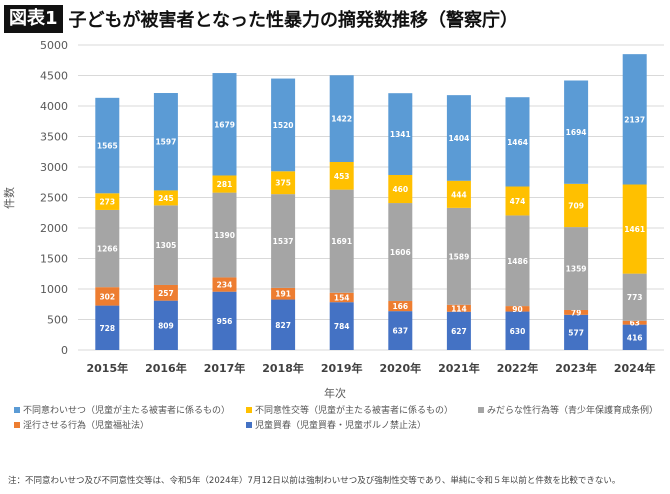 The height and width of the screenshot is (494, 670). I want to click on data-label: 728, so click(107, 328).